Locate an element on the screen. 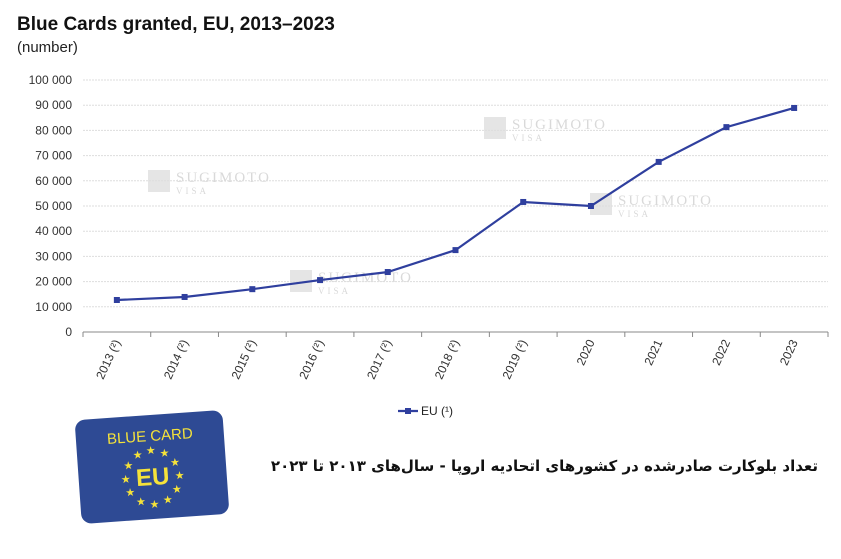  legend: EU (¹) is located at coordinates (425, 411).